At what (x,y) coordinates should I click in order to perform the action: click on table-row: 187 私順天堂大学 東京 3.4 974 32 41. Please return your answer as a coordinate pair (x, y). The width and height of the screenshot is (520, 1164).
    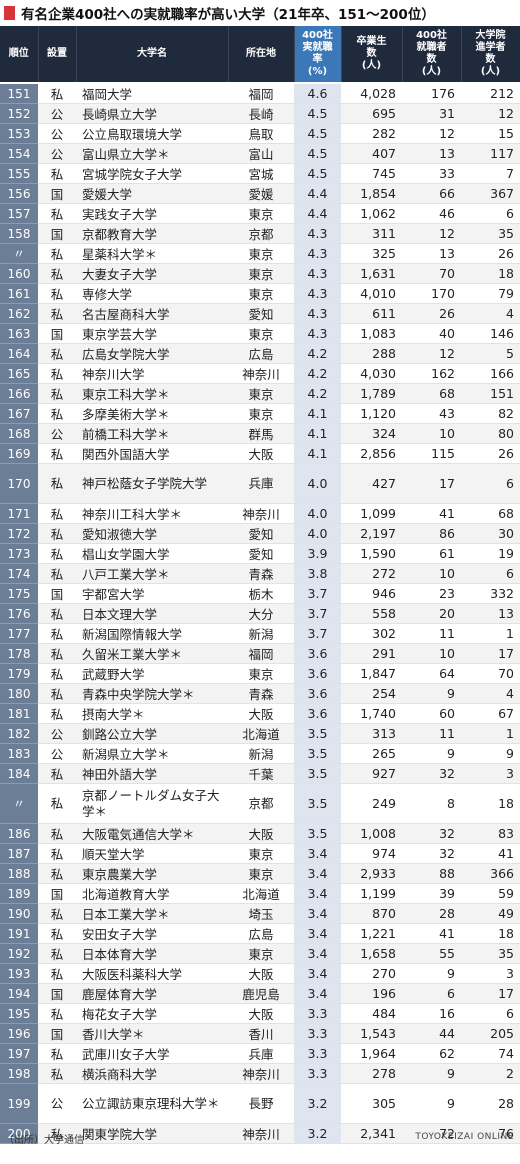
    Looking at the image, I should click on (260, 853).